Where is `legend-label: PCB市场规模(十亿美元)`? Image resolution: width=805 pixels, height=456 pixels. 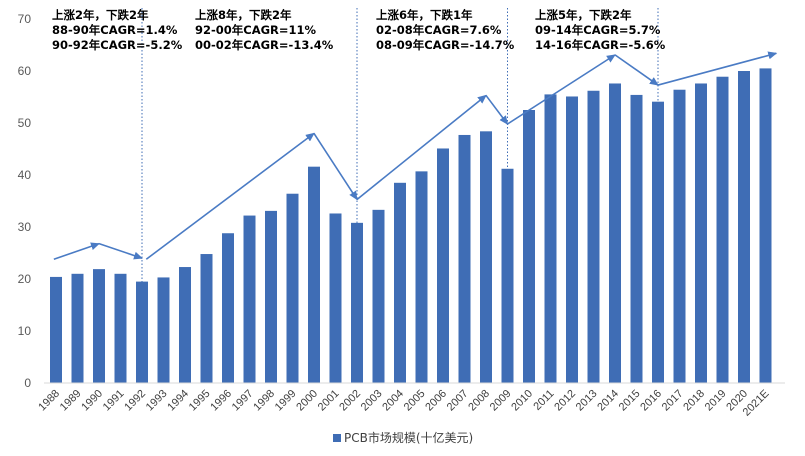
legend-label: PCB市场规模(十亿美元) is located at coordinates (408, 437).